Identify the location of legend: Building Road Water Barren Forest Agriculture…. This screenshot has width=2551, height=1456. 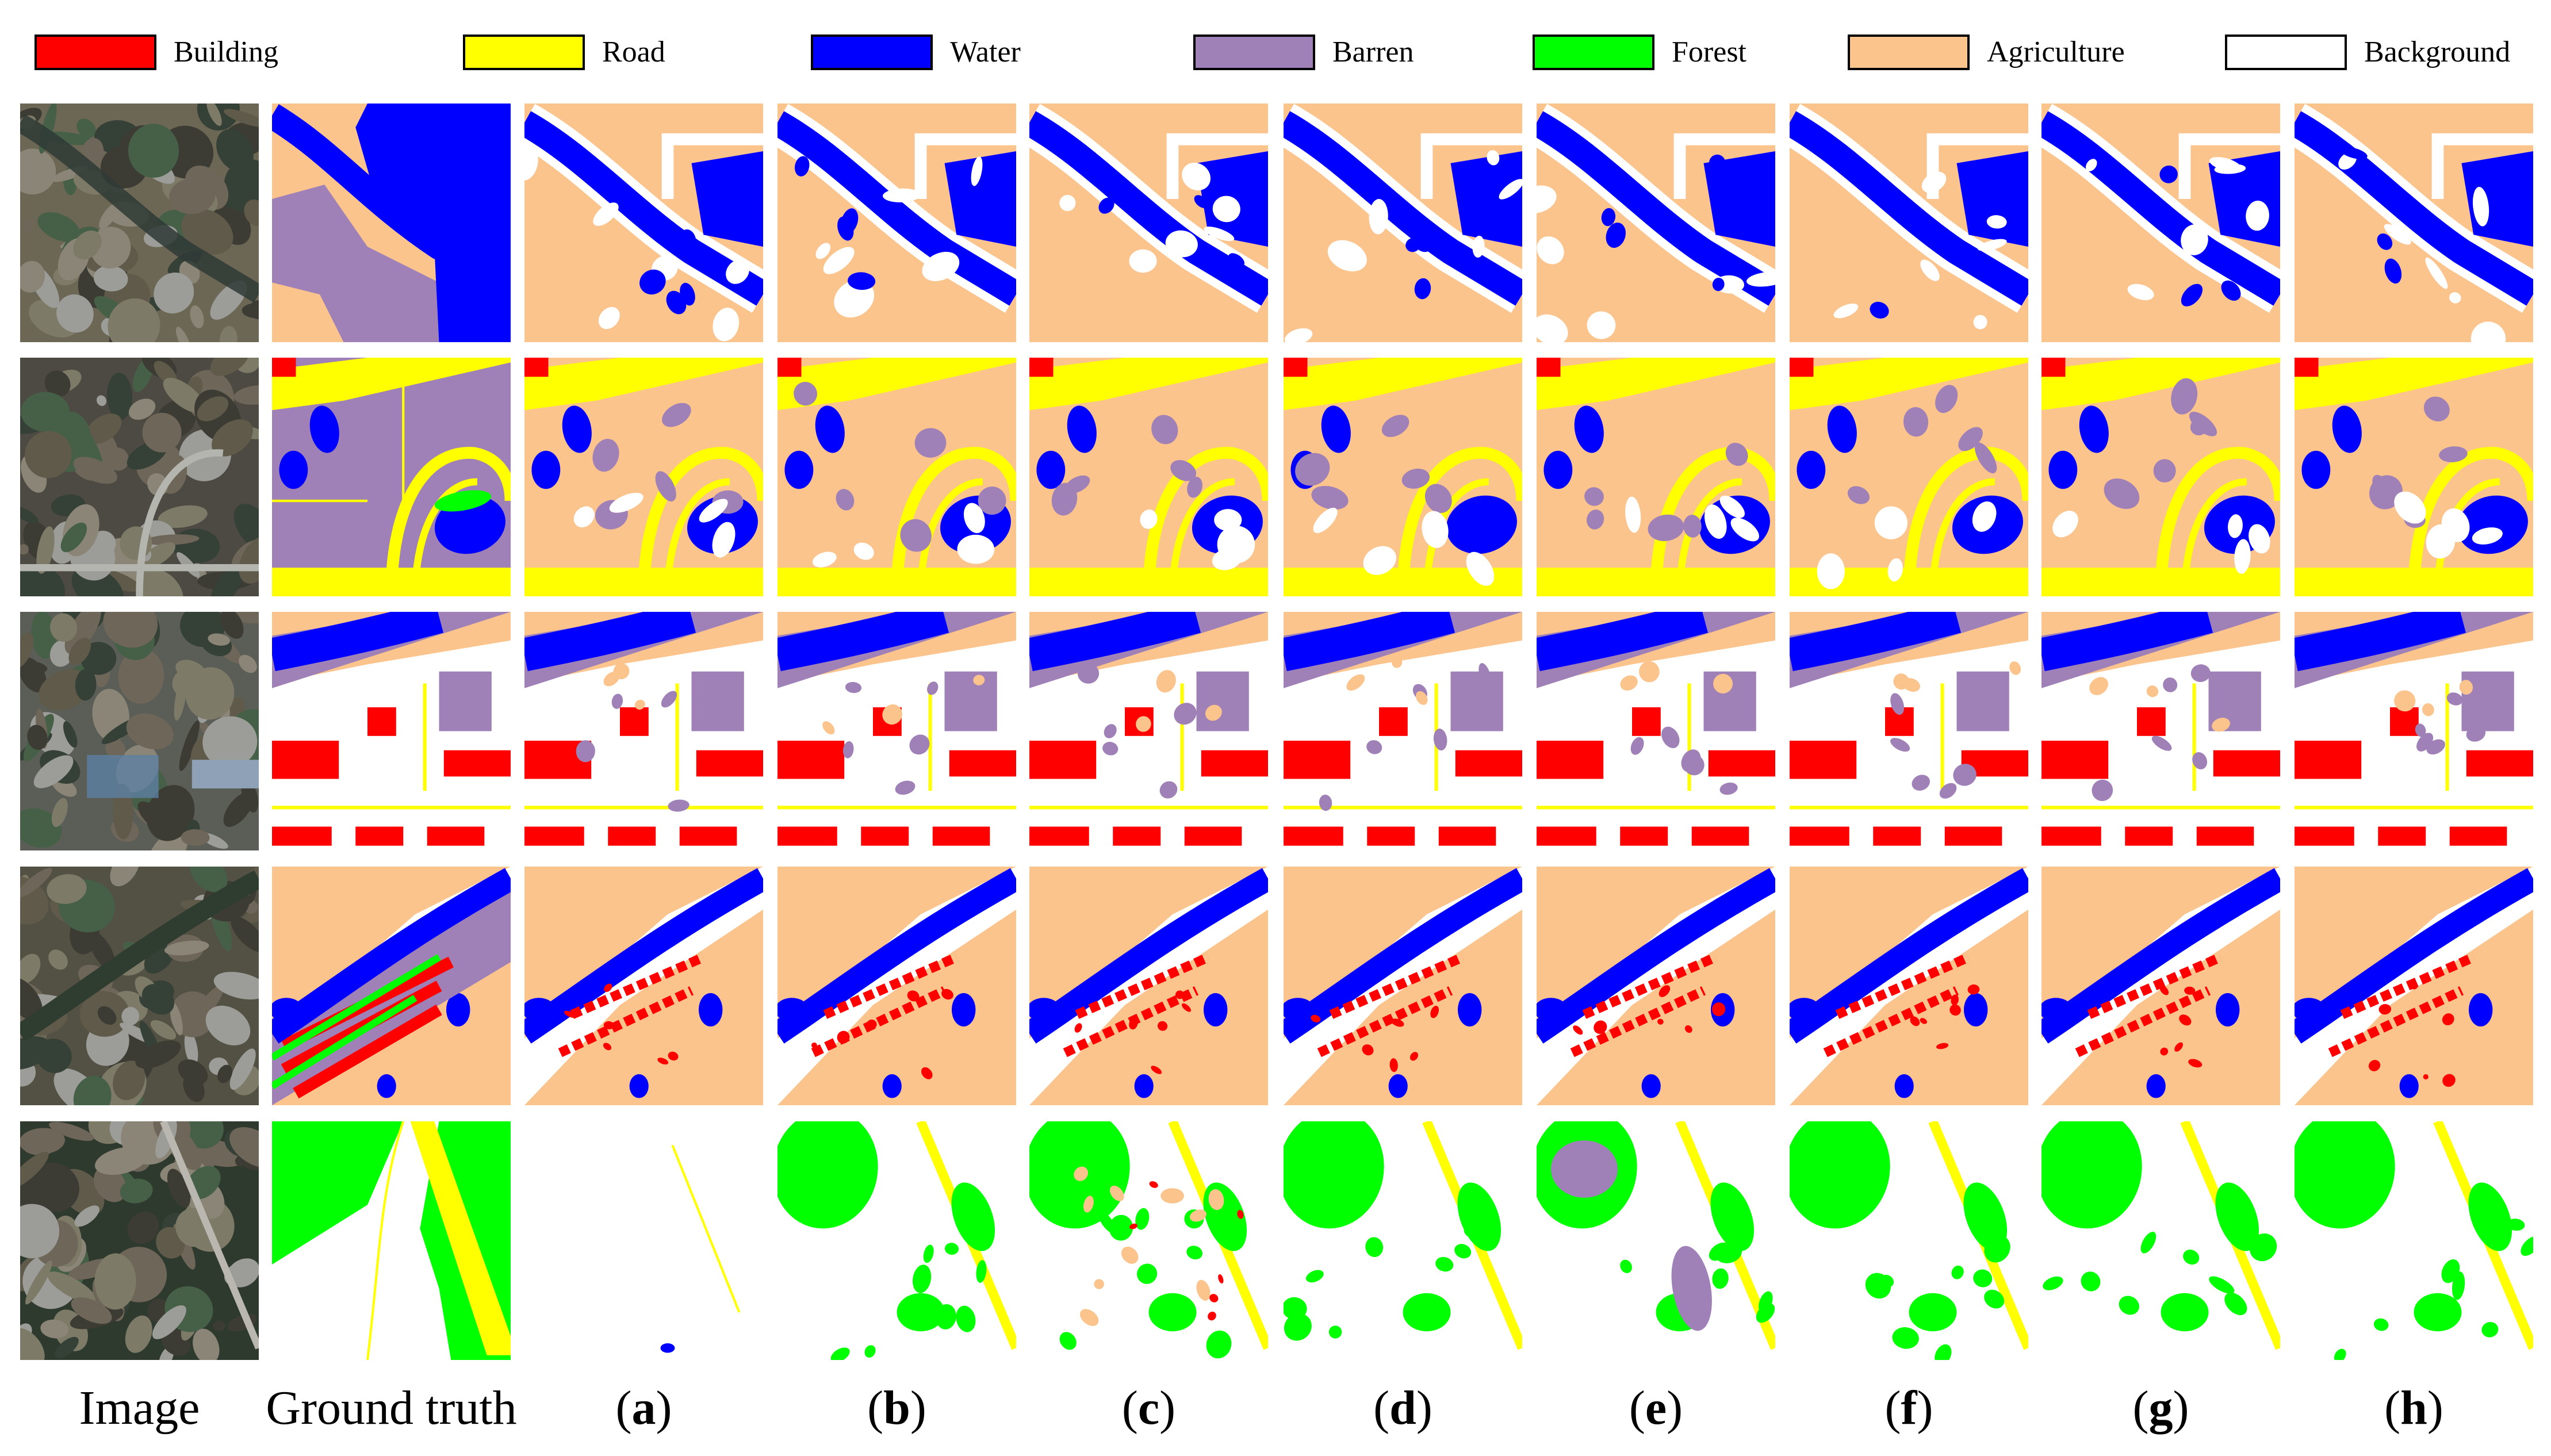
(1275, 43).